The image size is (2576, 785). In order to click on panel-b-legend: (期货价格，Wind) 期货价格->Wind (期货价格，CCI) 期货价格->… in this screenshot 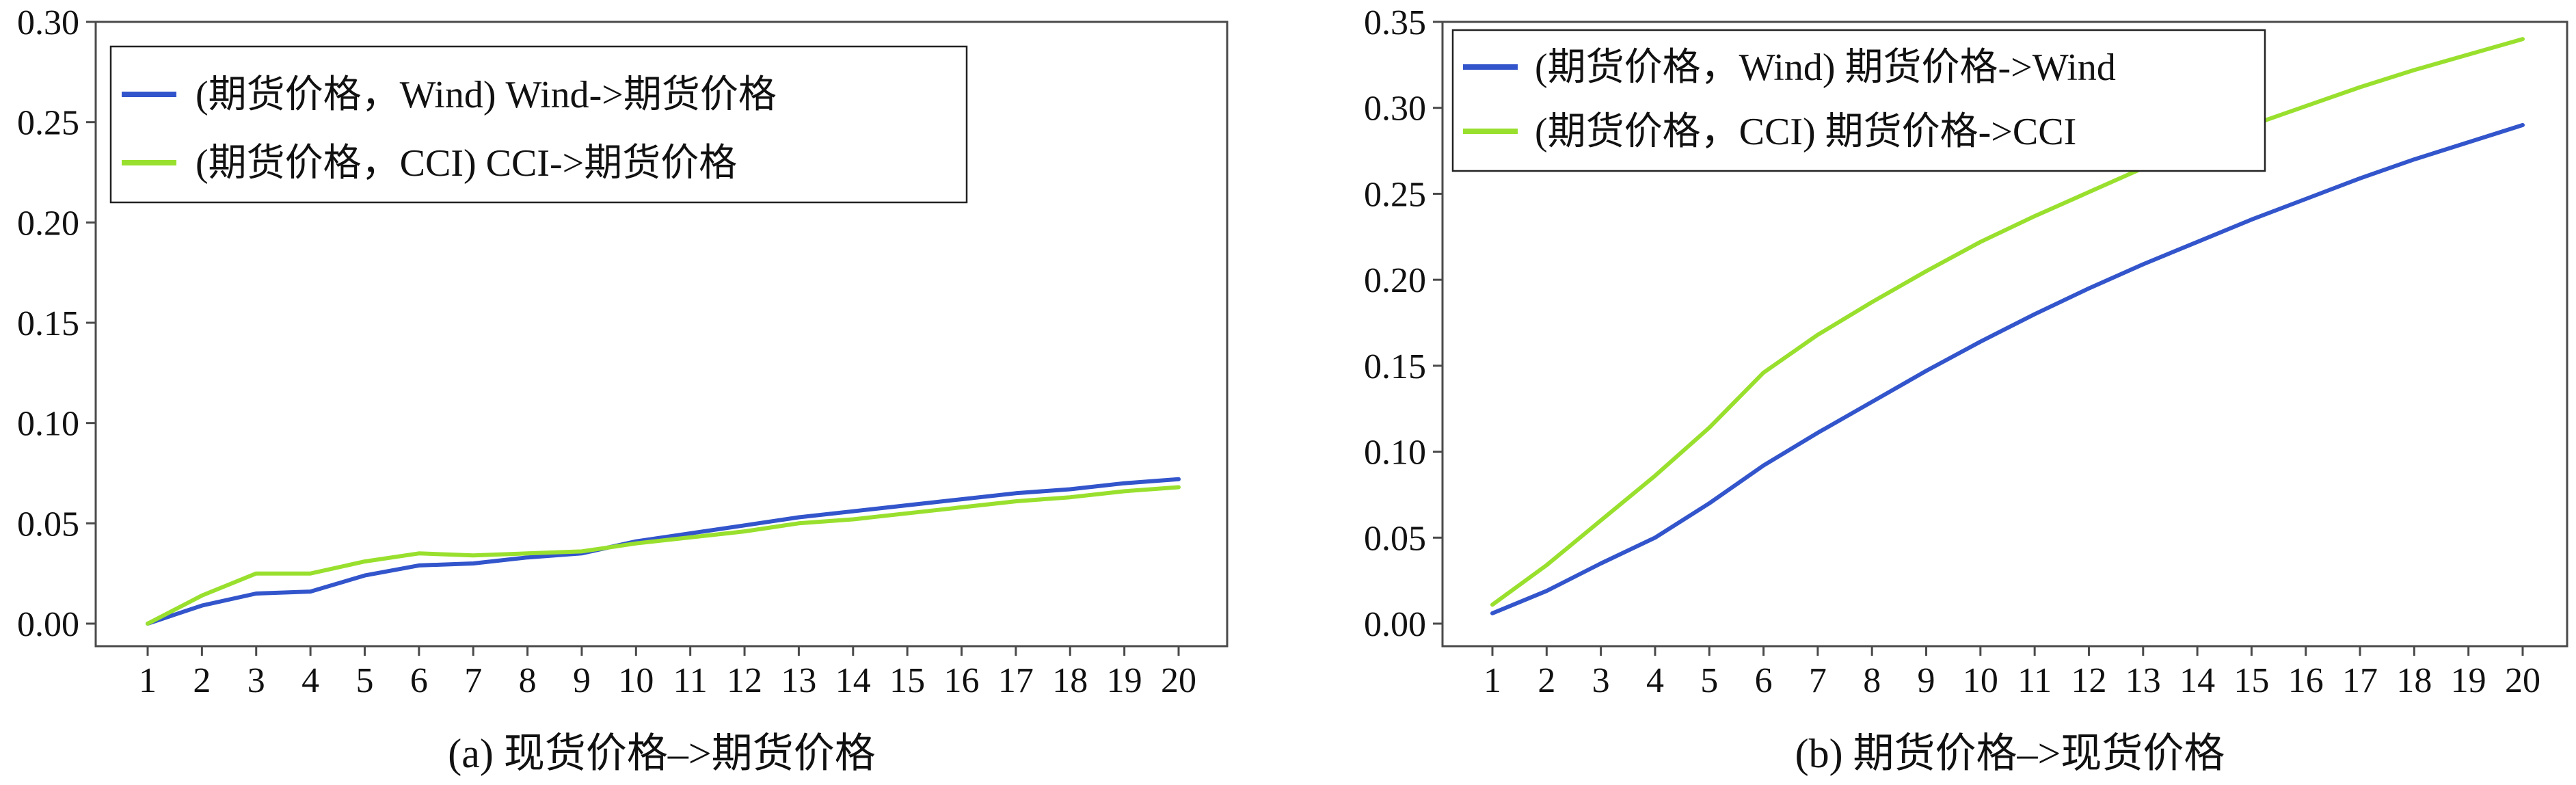, I will do `click(1858, 100)`.